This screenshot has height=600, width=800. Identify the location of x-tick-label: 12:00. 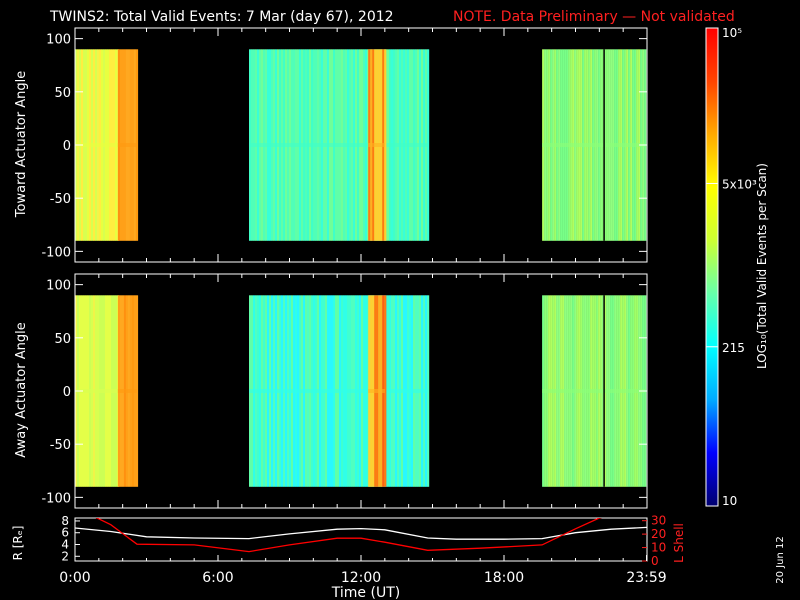
(361, 578).